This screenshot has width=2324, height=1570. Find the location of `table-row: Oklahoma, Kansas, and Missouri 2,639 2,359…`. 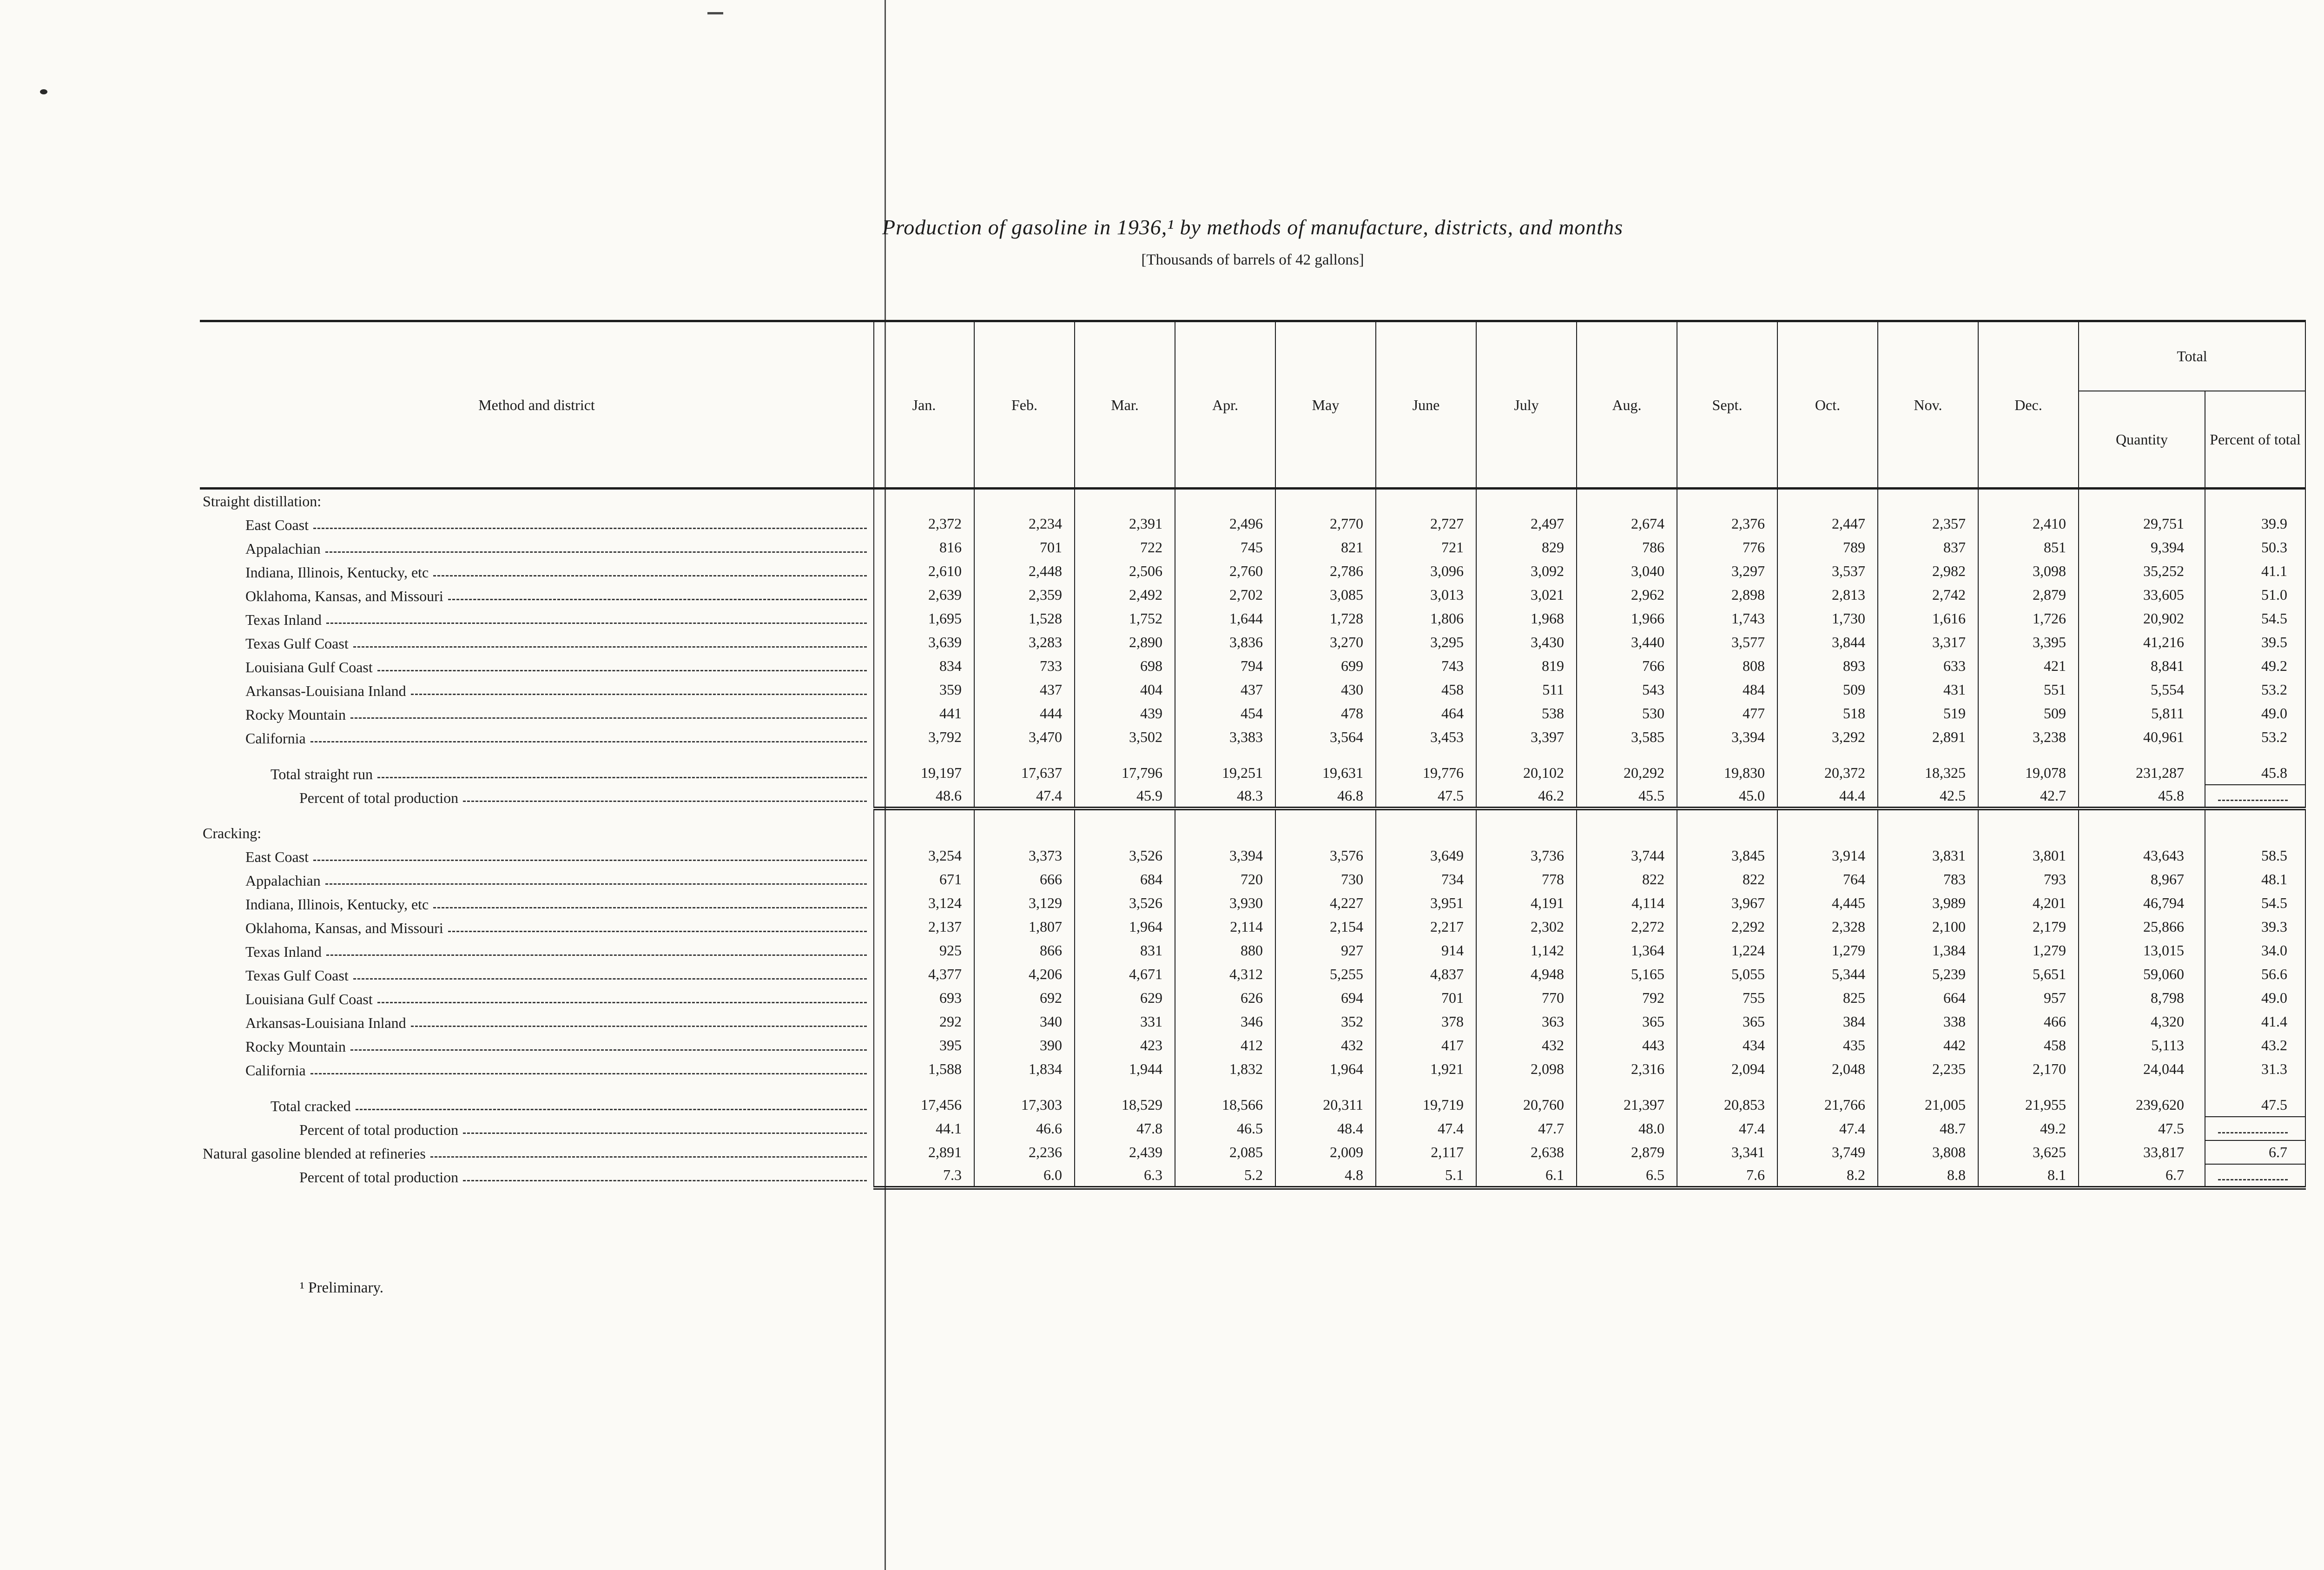

table-row: Oklahoma, Kansas, and Missouri 2,639 2,359… is located at coordinates (1253, 595).